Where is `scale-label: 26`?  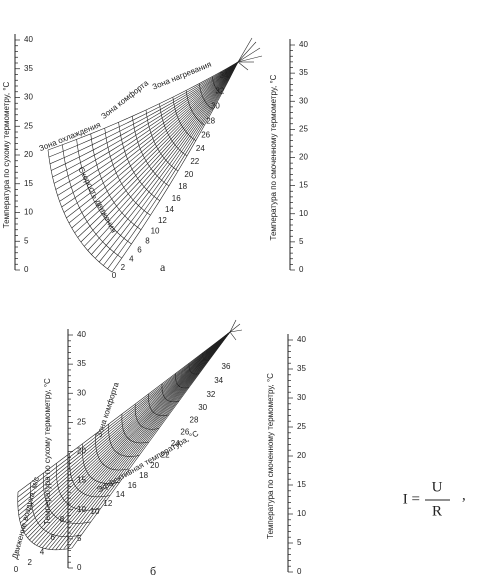
scale-label: 26 is located at coordinates (184, 432).